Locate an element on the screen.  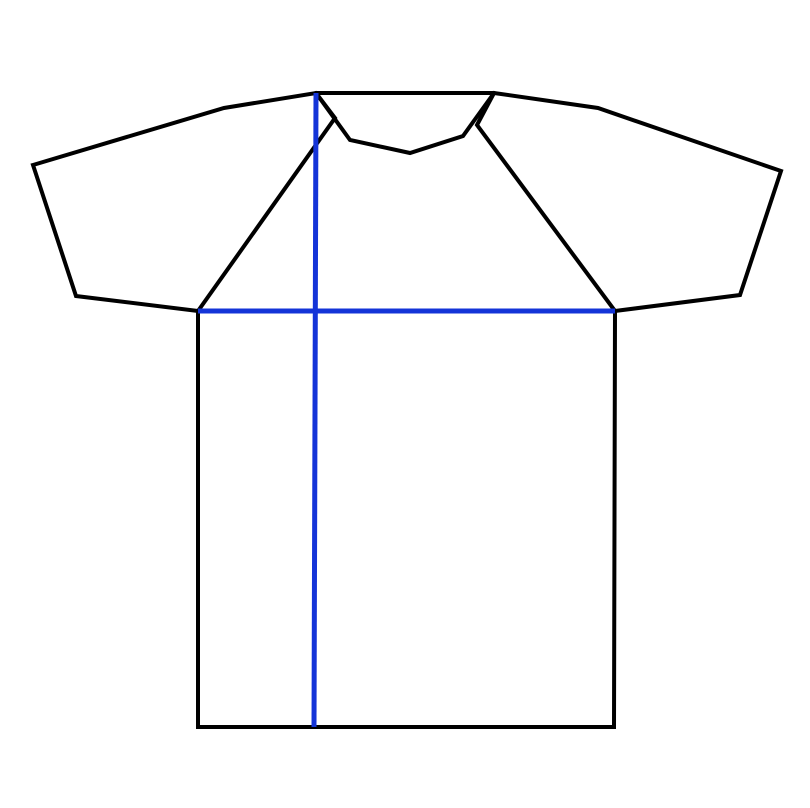
neckline-front is located at coordinates (405, 123).